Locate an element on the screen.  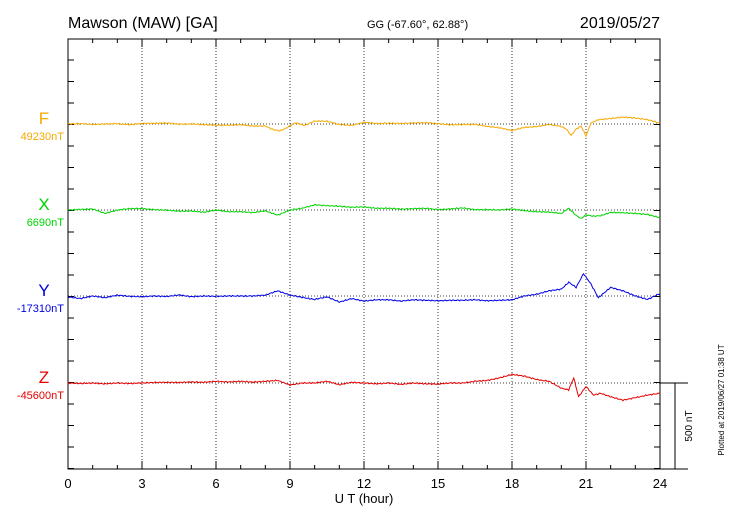
x-tick-labels: 0 3 6 9 12 15 18 21 24 is located at coordinates (365, 483).